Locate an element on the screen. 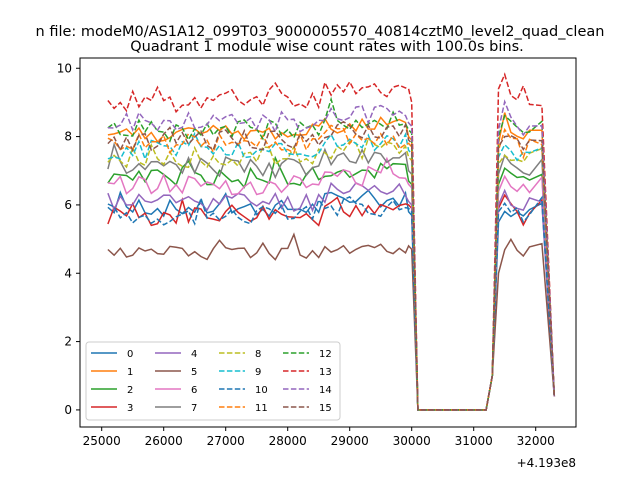  legend-label-8: 8 is located at coordinates (258, 354).